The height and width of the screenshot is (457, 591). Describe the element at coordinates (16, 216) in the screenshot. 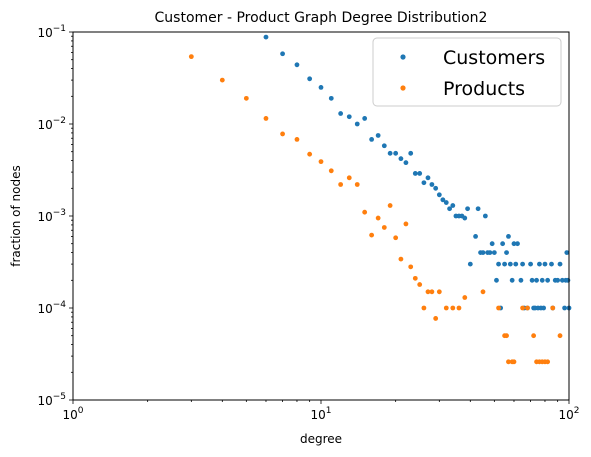

I see `y-axis-label: fraction of nodes` at that location.